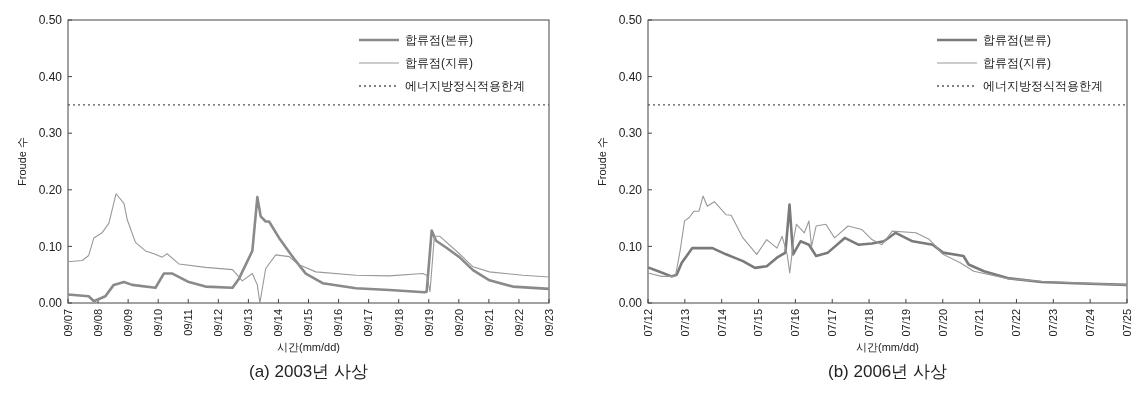 This screenshot has height=410, width=1147. Describe the element at coordinates (979, 323) in the screenshot. I see `x-tick-label: 07/21` at that location.